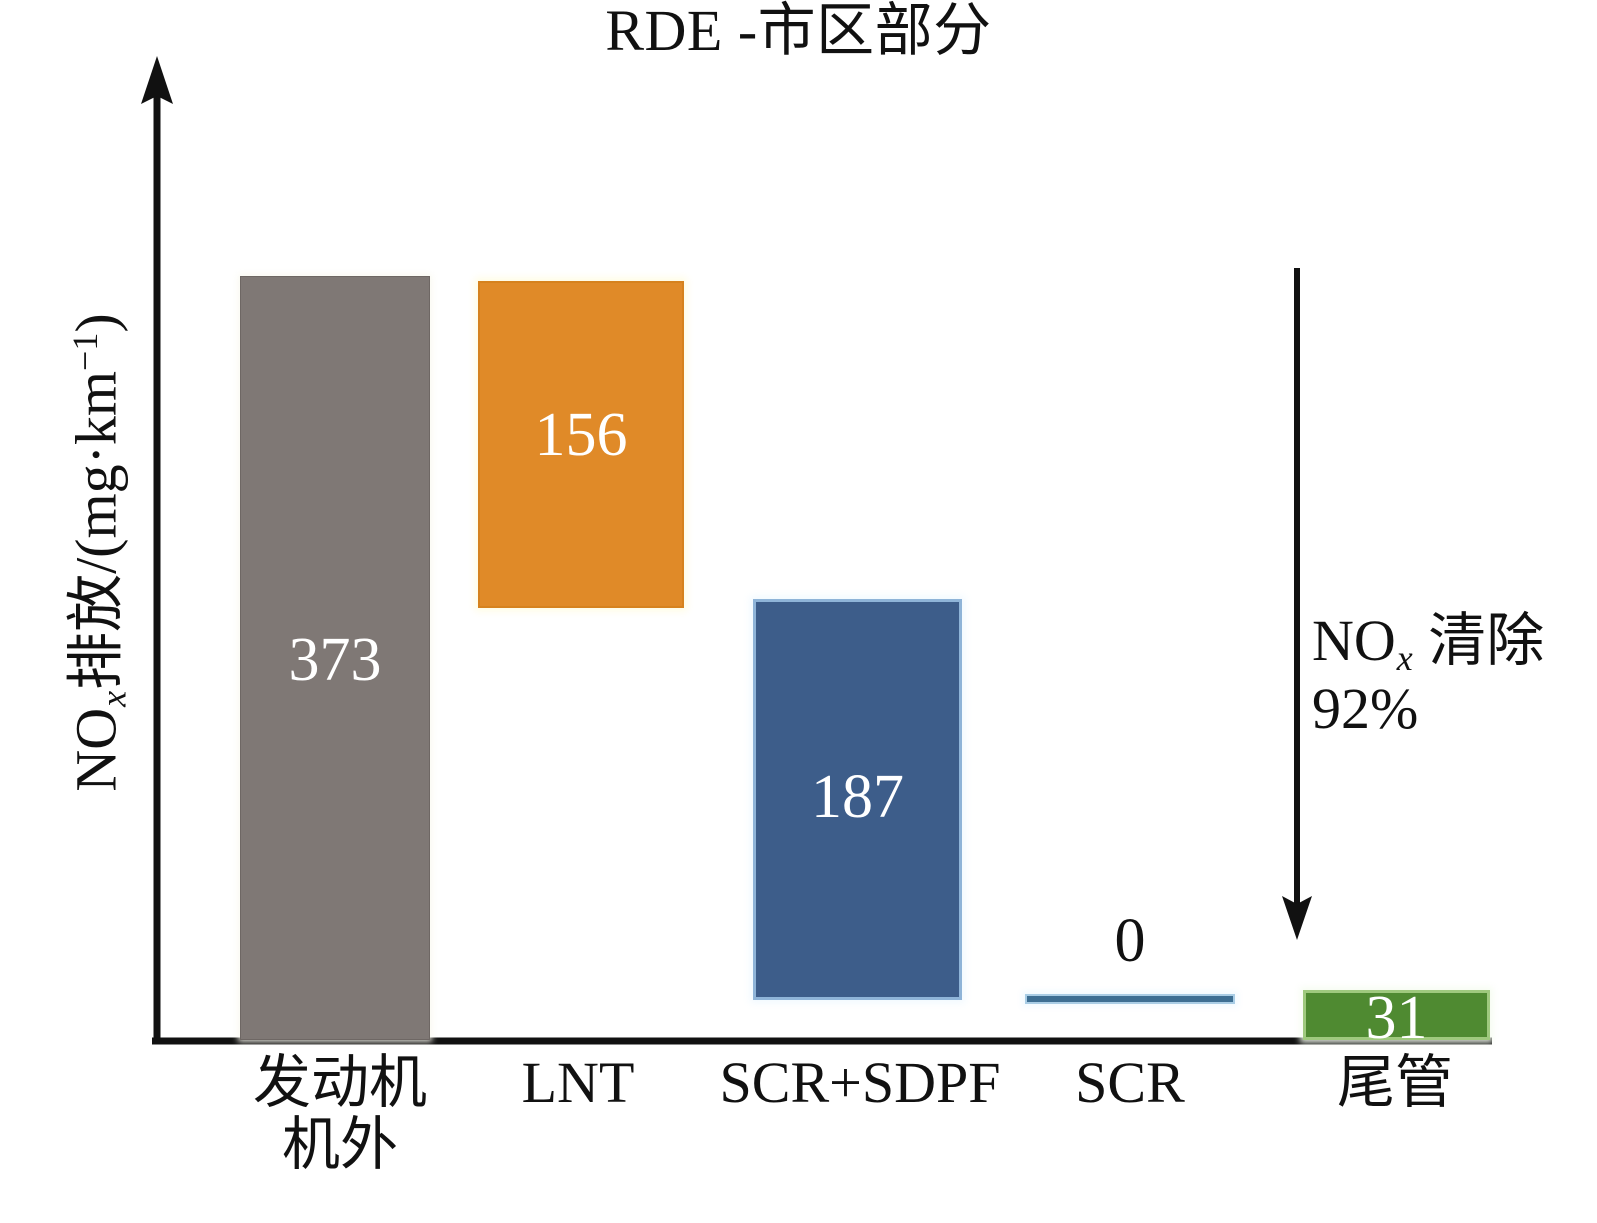 The image size is (1597, 1223). I want to click on bar-engine-out: 373, so click(335, 658).